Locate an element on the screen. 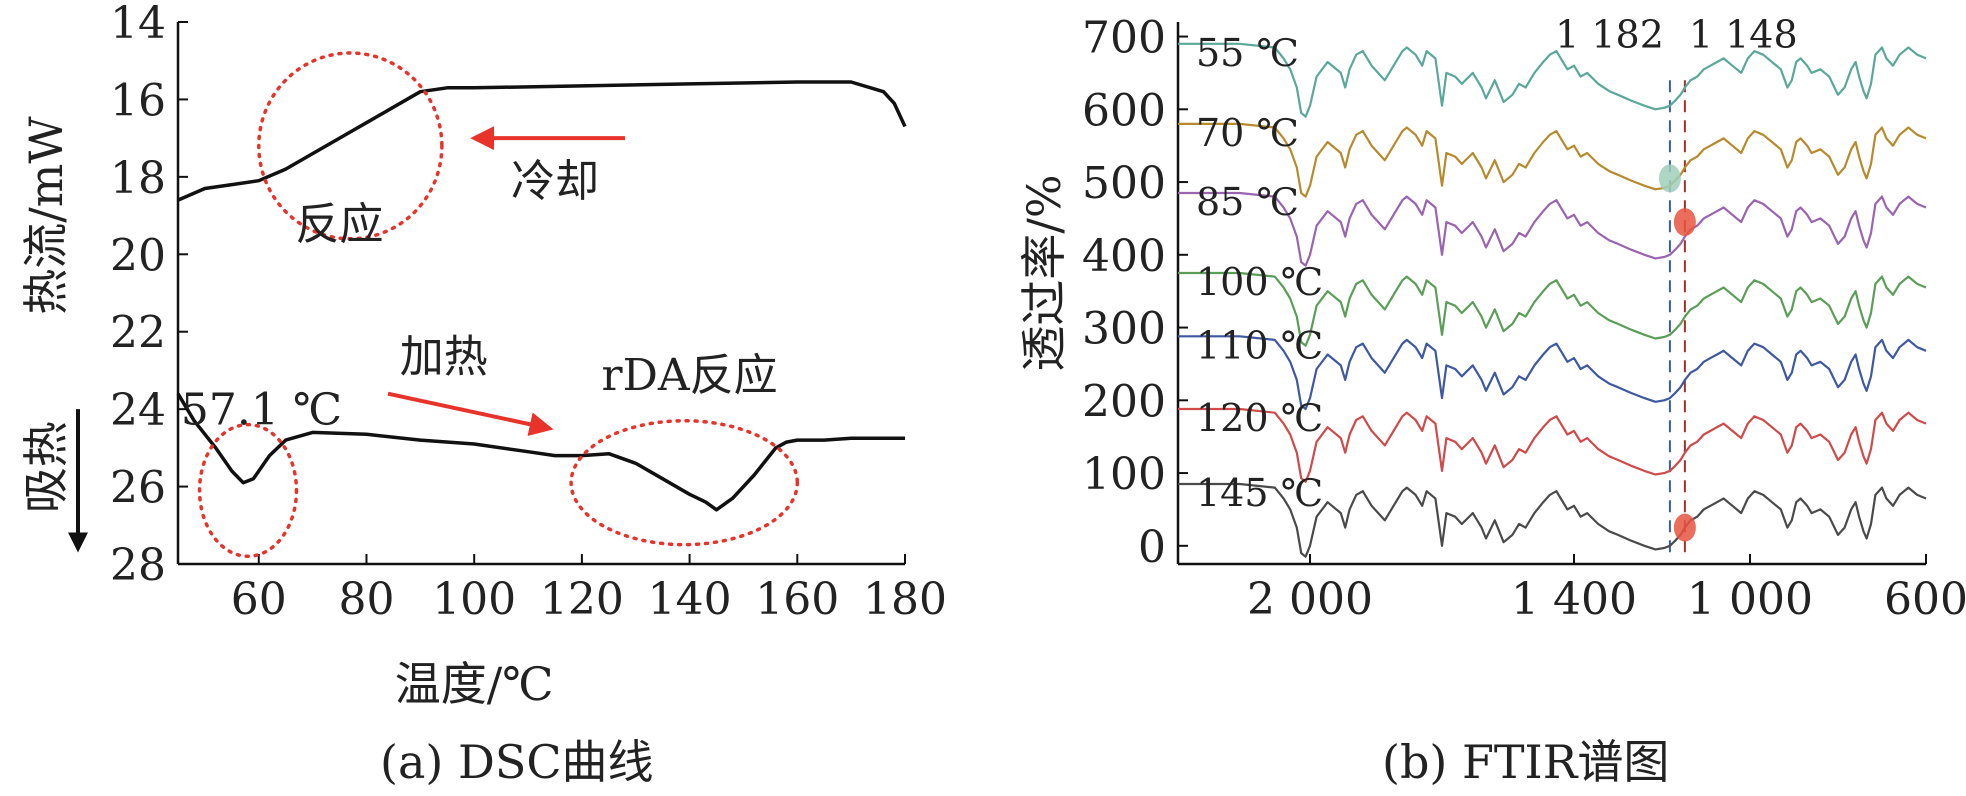  dsc-x-tick-label: 140 is located at coordinates (690, 599).